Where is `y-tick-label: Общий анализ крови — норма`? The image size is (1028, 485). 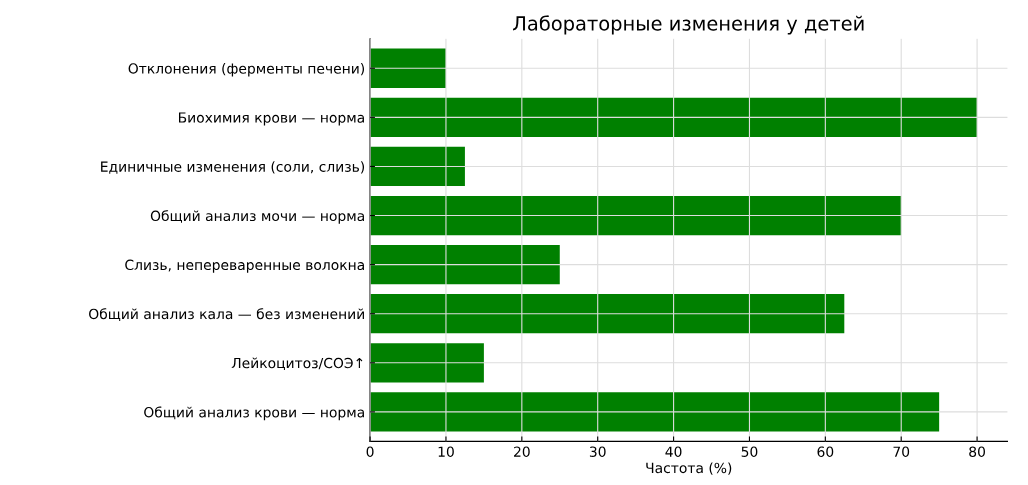
y-tick-label: Общий анализ крови — норма is located at coordinates (254, 413).